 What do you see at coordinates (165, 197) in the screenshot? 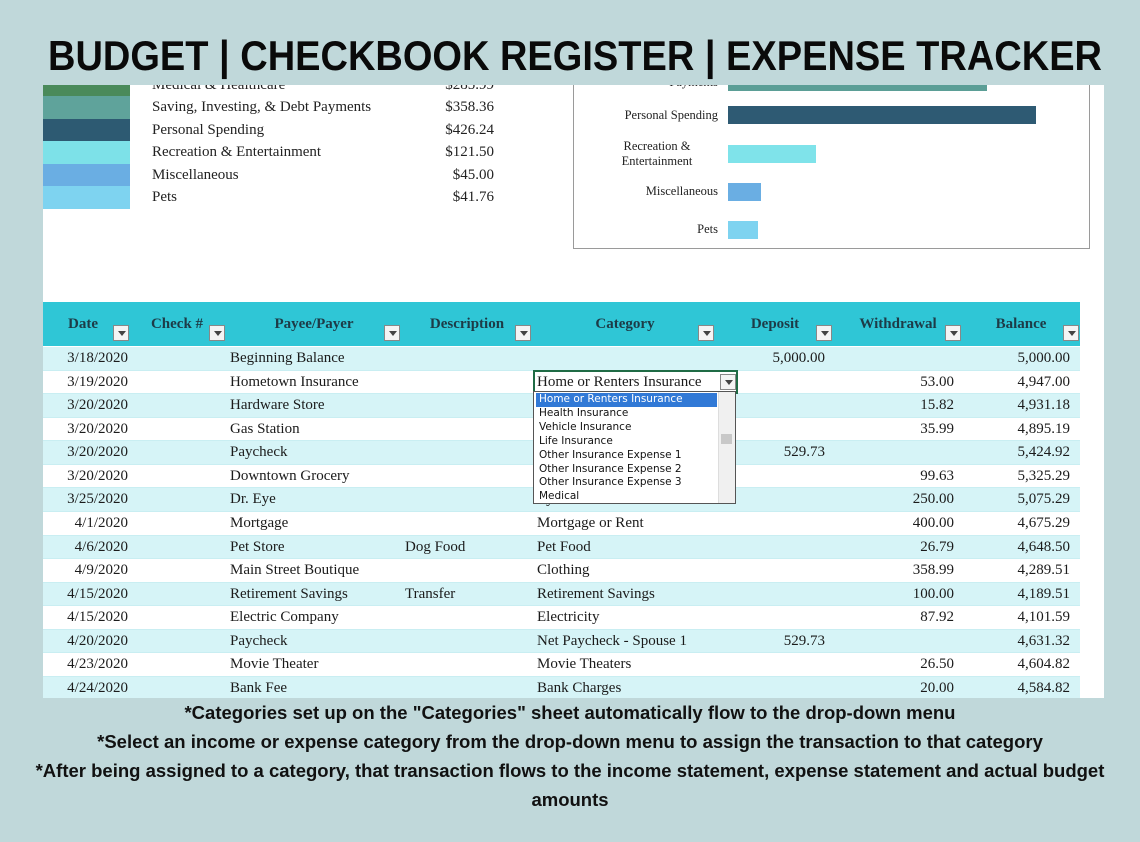
I see `legend-category: Pets` at bounding box center [165, 197].